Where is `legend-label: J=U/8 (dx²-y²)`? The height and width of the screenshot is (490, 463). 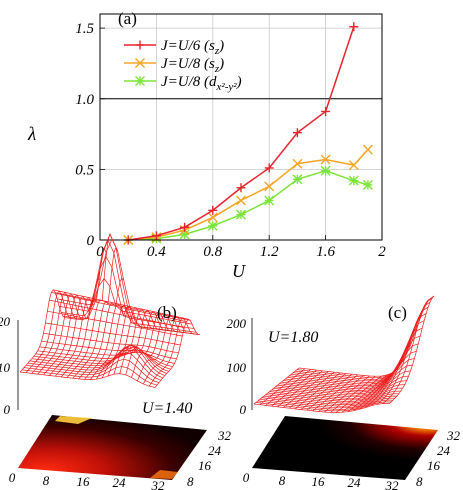
legend-label: J=U/8 (dx²-y²) is located at coordinates (201, 83).